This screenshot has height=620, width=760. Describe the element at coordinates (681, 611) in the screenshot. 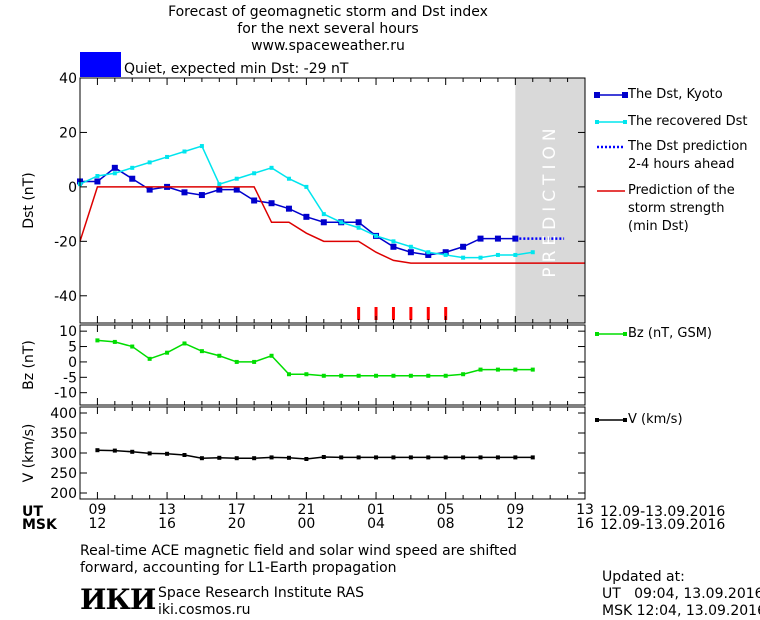

I see `updated-msk: MSK 12:04, 13.09.2016` at that location.